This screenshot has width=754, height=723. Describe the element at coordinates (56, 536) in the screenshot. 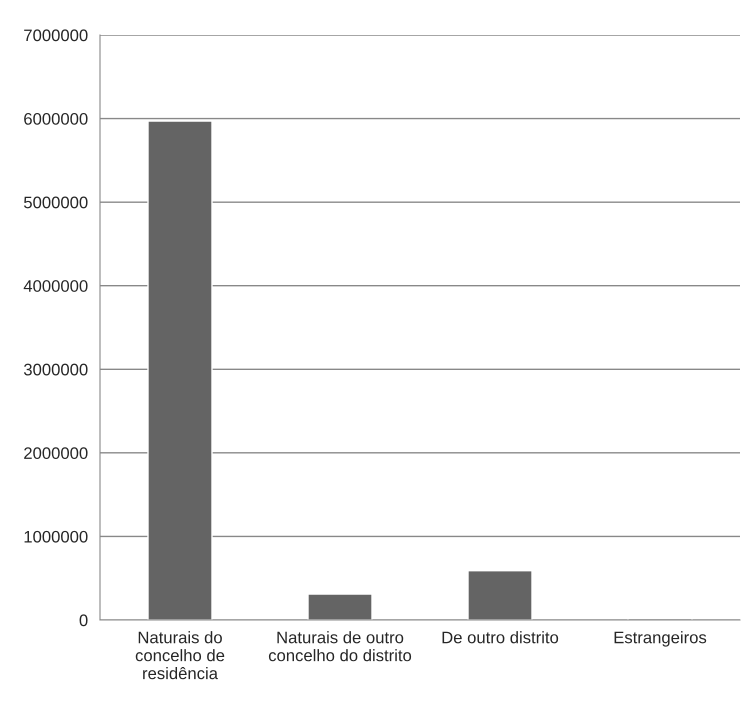

I see `y-tick-label: 1000000` at that location.